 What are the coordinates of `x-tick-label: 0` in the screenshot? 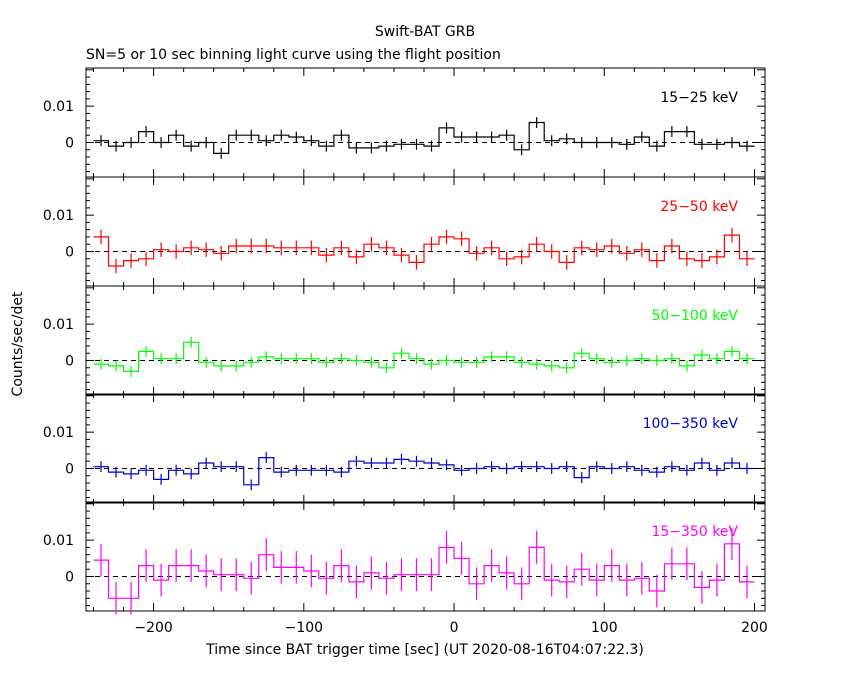 It's located at (454, 628).